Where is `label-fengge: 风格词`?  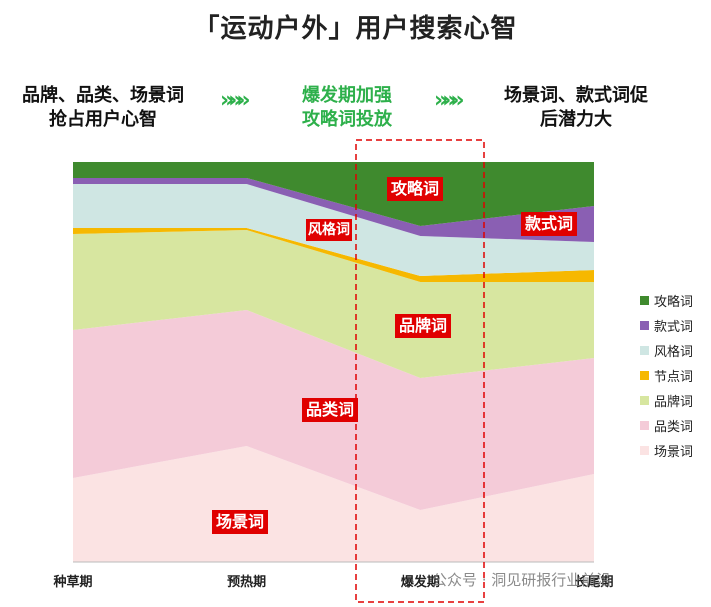 label-fengge: 风格词 is located at coordinates (329, 230).